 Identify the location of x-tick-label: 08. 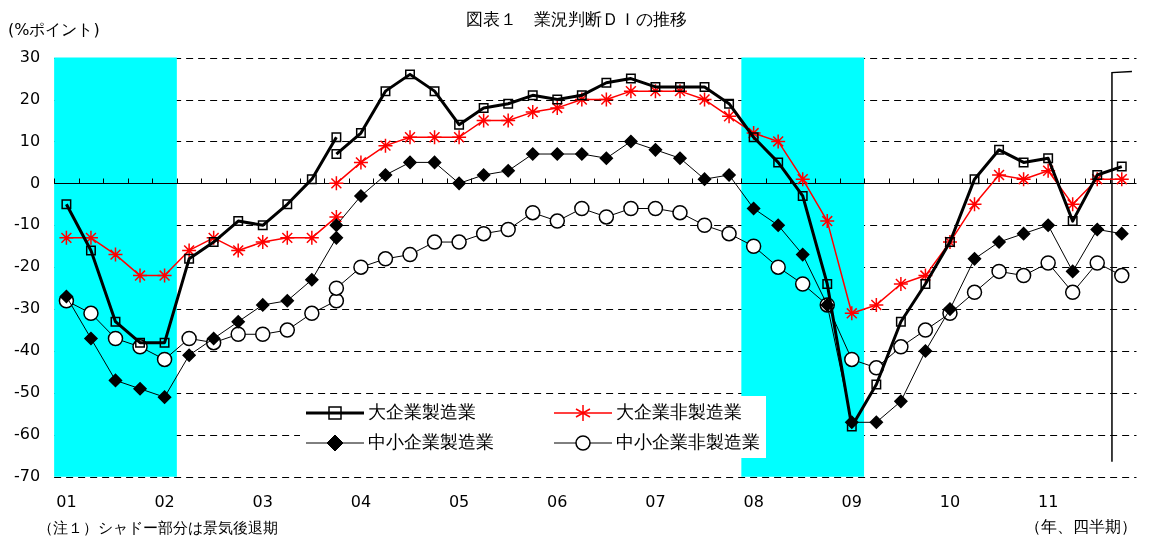
(753, 501).